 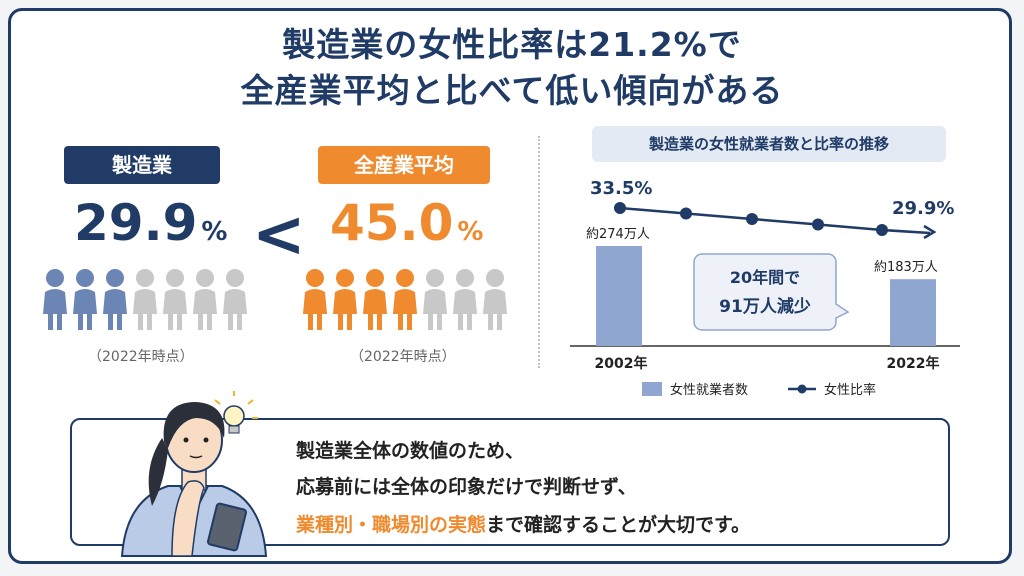 I want to click on all-industry-value: 45.0%, so click(x=406, y=223).